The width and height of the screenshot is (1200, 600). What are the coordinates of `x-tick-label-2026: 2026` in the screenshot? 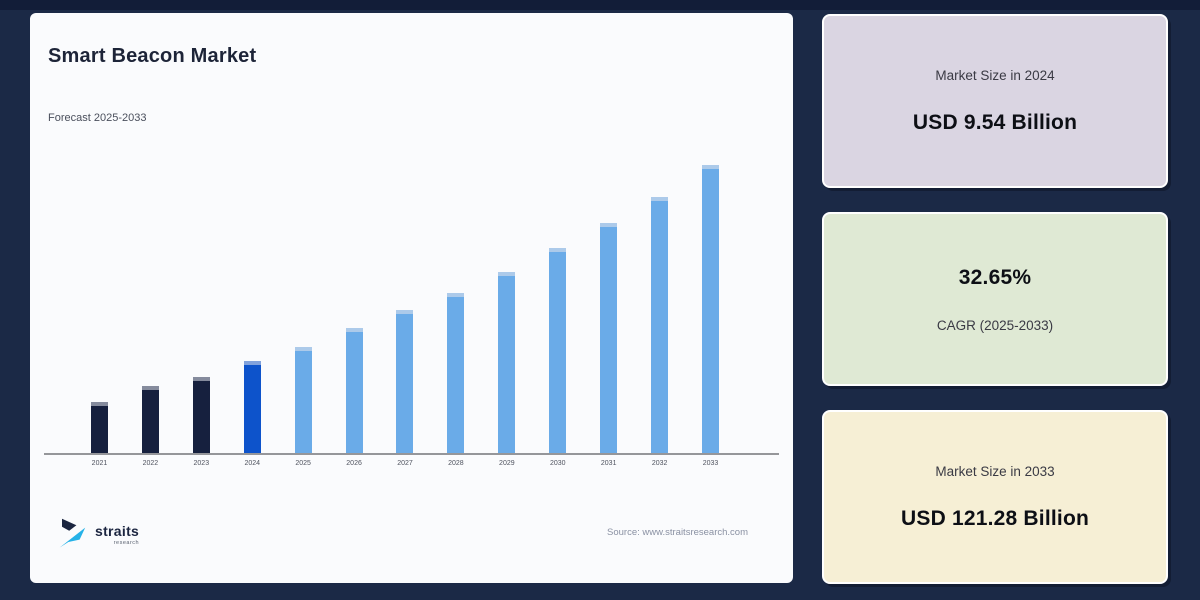 It's located at (354, 463).